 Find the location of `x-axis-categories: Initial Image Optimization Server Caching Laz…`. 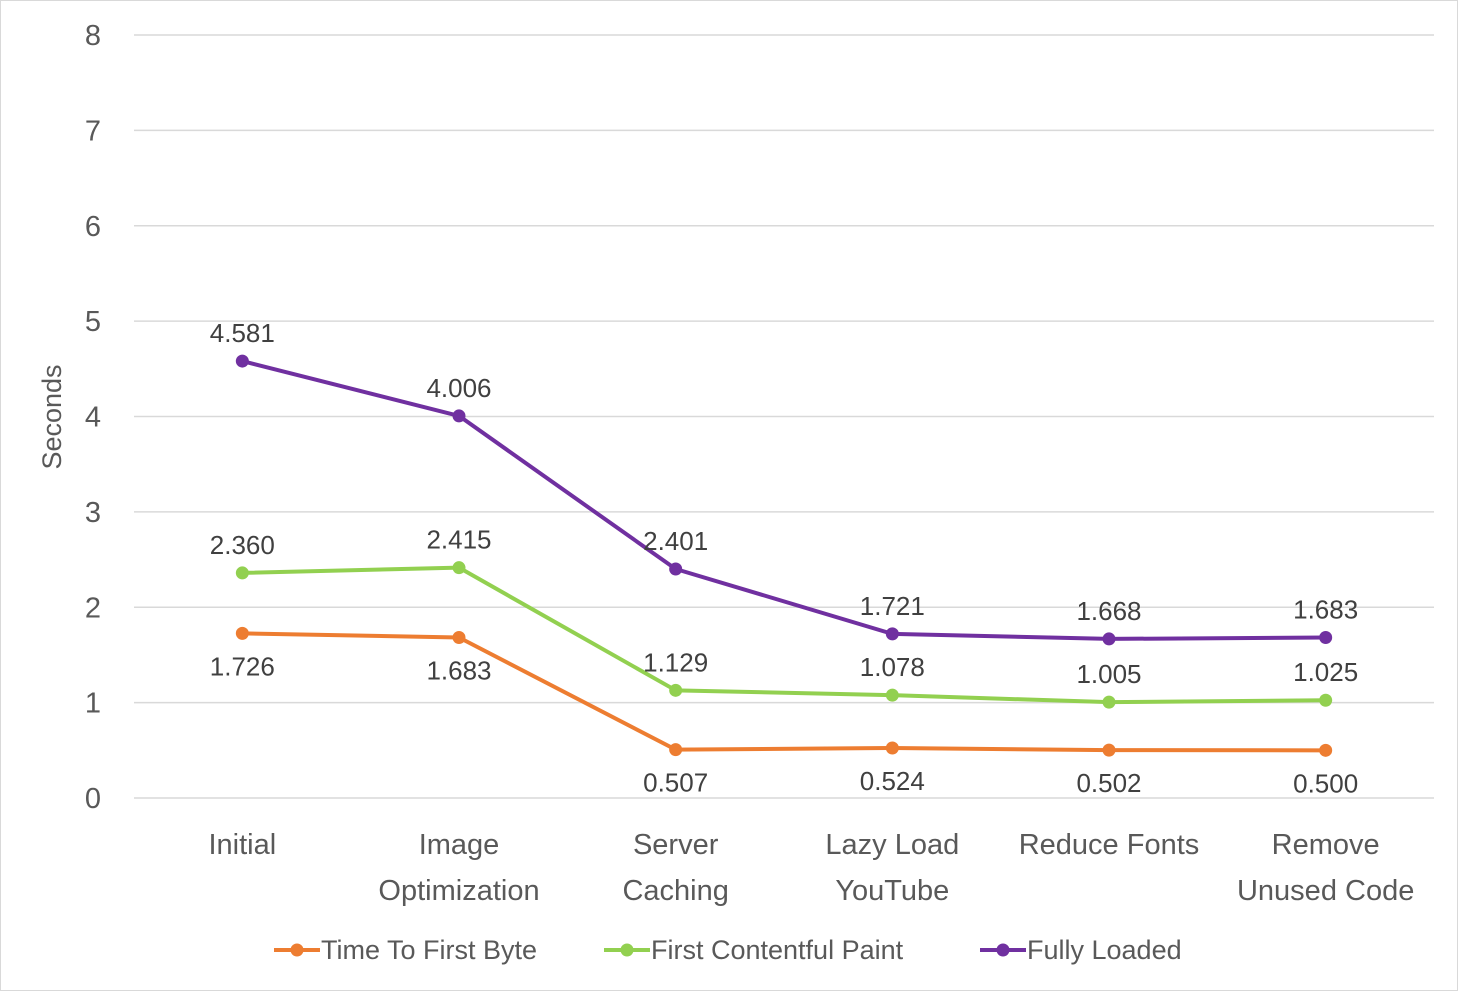

x-axis-categories: Initial Image Optimization Server Caching Laz… is located at coordinates (811, 868).